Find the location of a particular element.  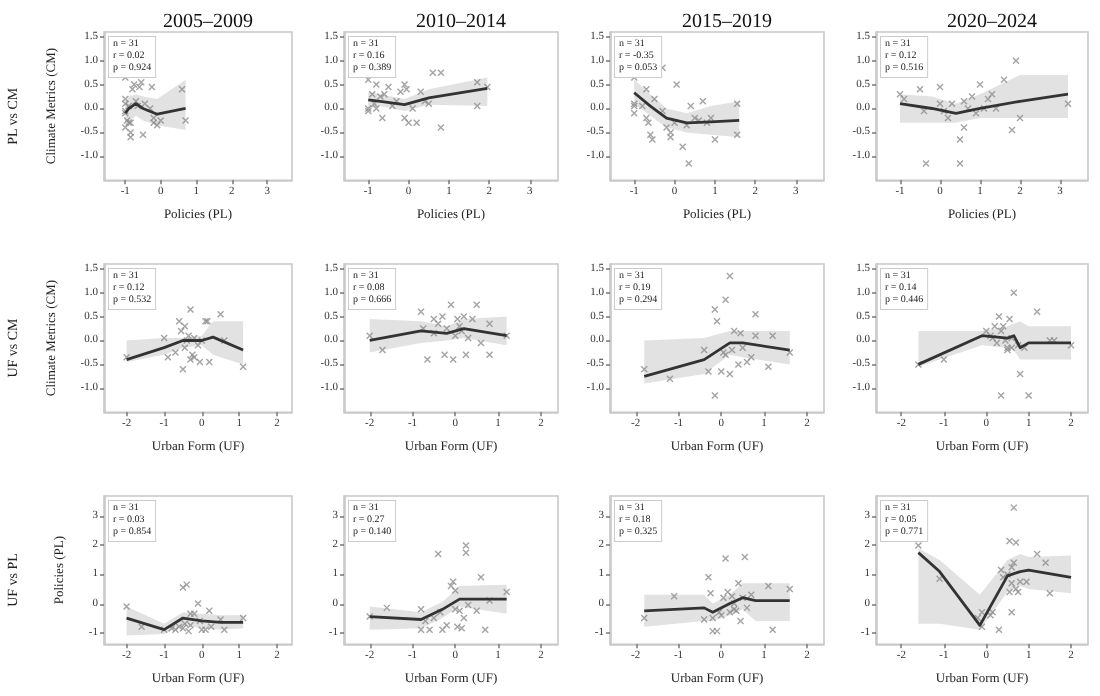

chart-title: 2015–2019 is located at coordinates (727, 22).